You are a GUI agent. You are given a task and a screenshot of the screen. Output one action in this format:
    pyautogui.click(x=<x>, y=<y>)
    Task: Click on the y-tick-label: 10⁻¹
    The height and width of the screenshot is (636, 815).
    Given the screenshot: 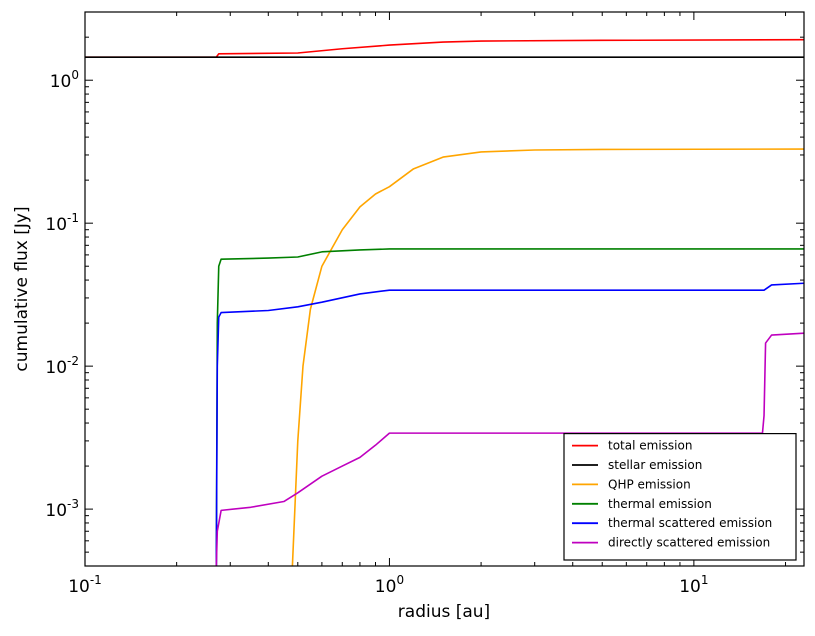 What is the action you would take?
    pyautogui.click(x=62, y=223)
    